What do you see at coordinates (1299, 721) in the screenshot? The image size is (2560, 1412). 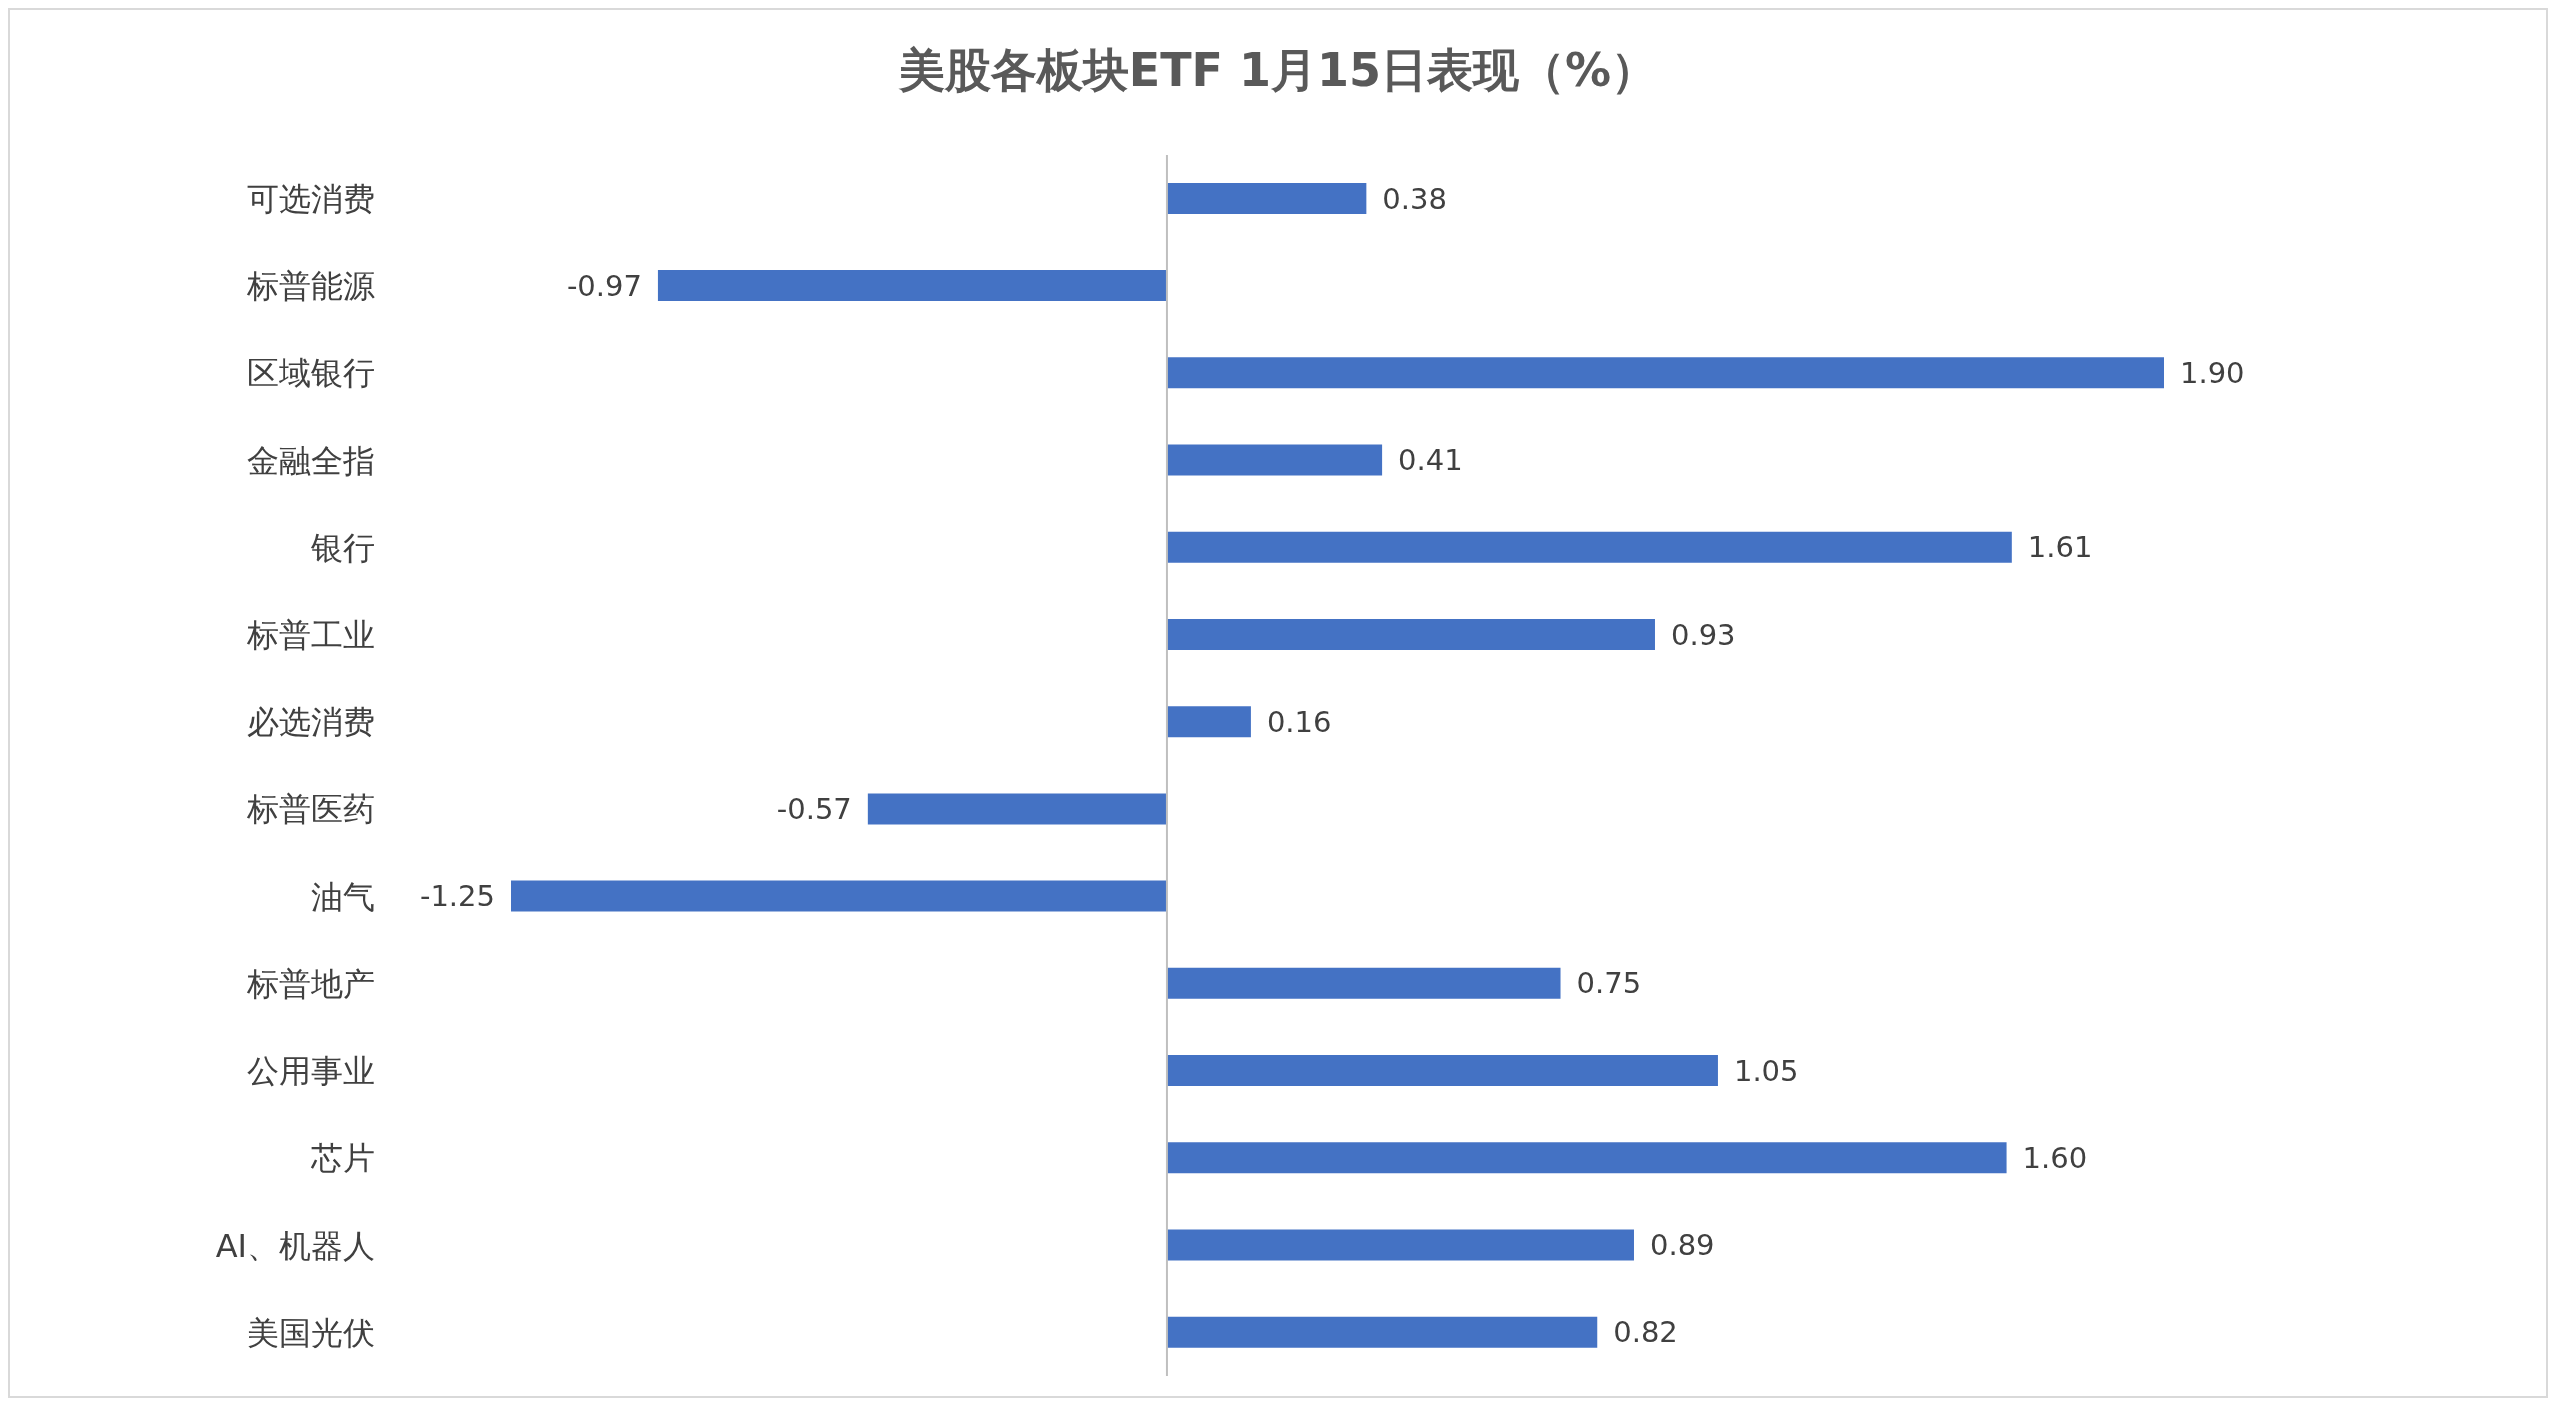 I see `data-label: 0.16` at bounding box center [1299, 721].